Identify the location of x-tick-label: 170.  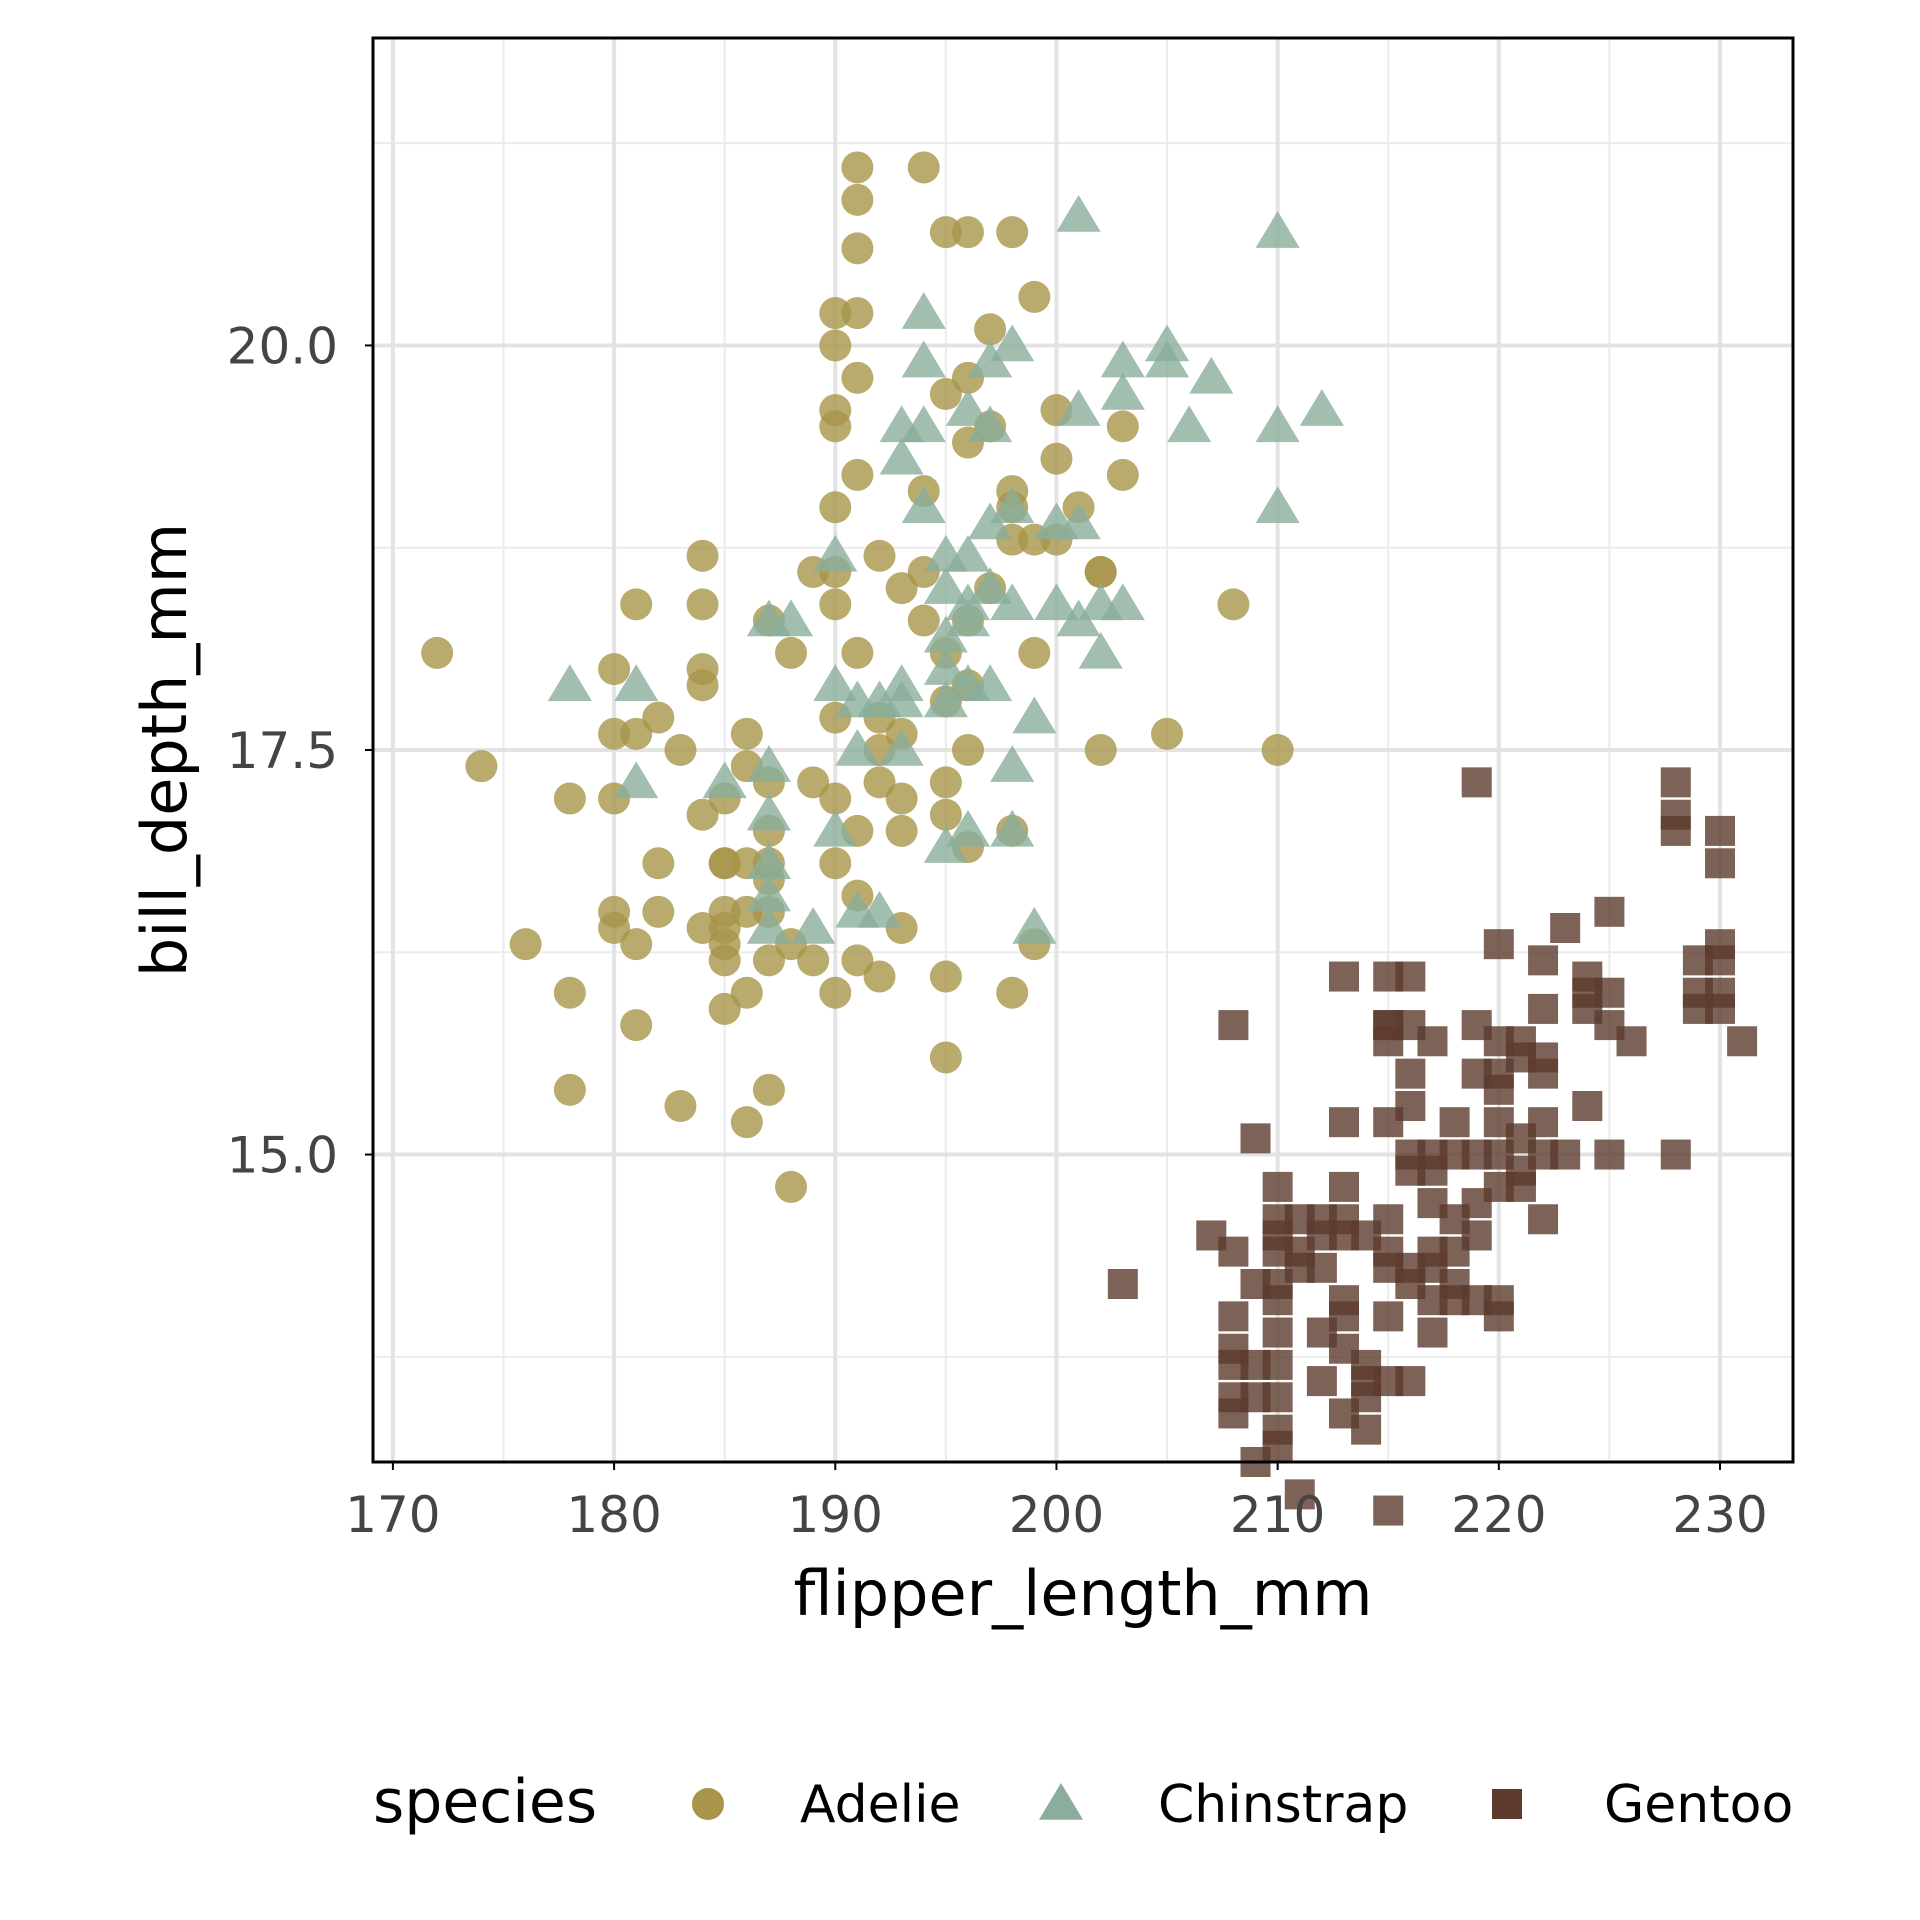
(392, 1515).